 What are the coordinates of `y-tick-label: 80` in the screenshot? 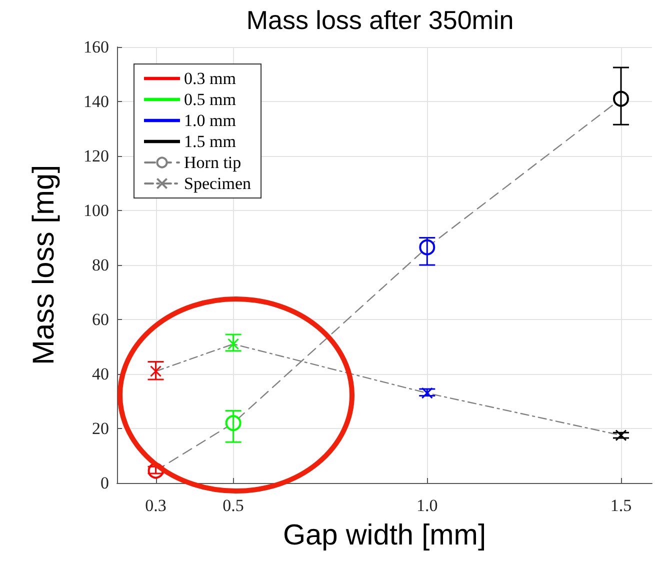 It's located at (100, 265).